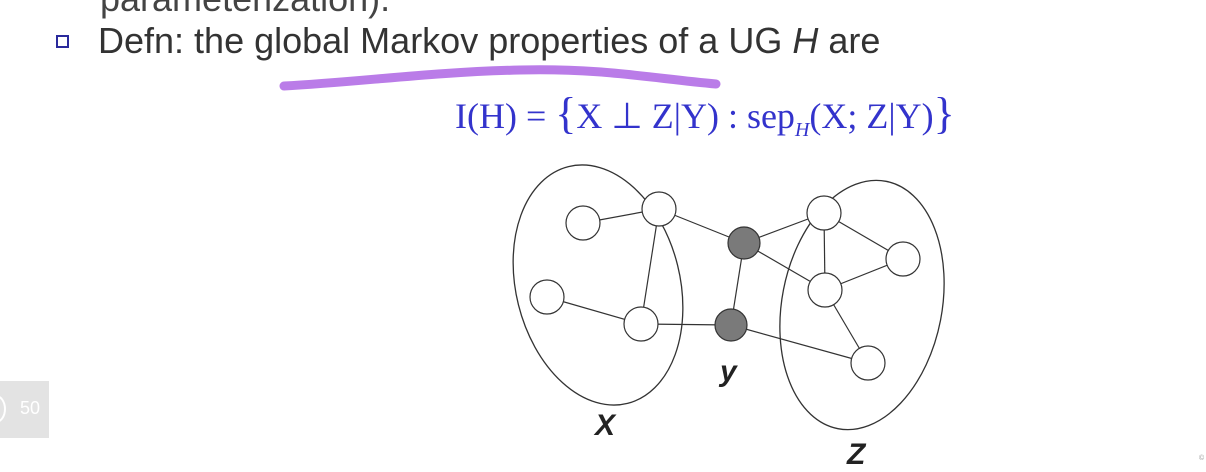 The image size is (1206, 472). Describe the element at coordinates (583, 223) in the screenshot. I see `node-x1` at that location.